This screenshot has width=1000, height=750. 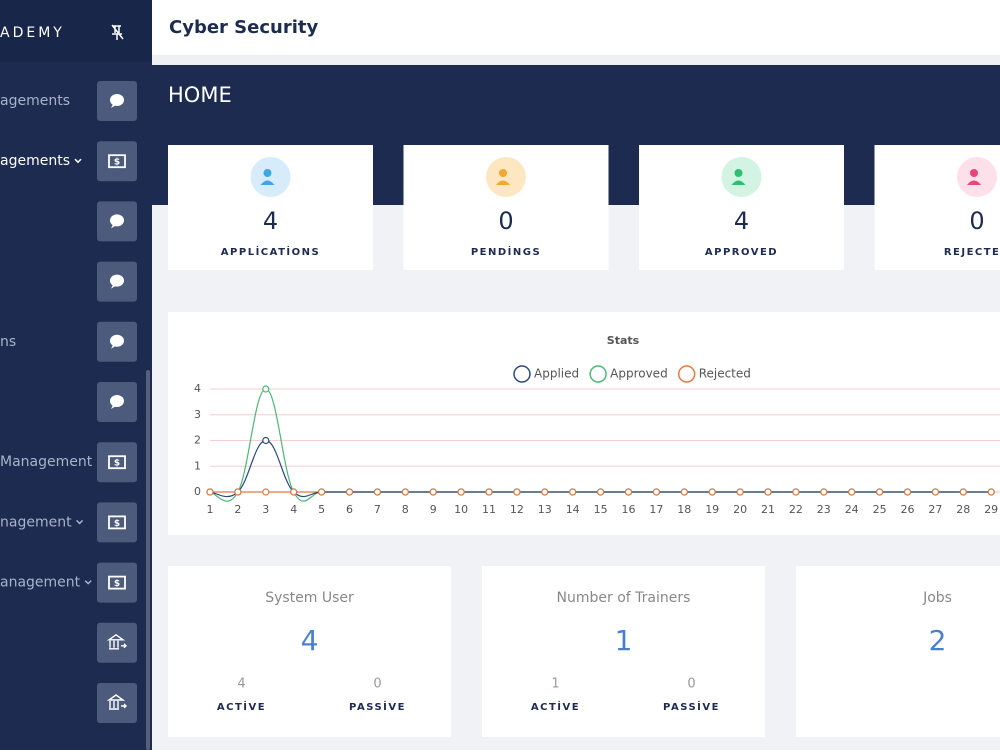 What do you see at coordinates (270, 251) in the screenshot?
I see `card-label: APPLİCATİONS` at bounding box center [270, 251].